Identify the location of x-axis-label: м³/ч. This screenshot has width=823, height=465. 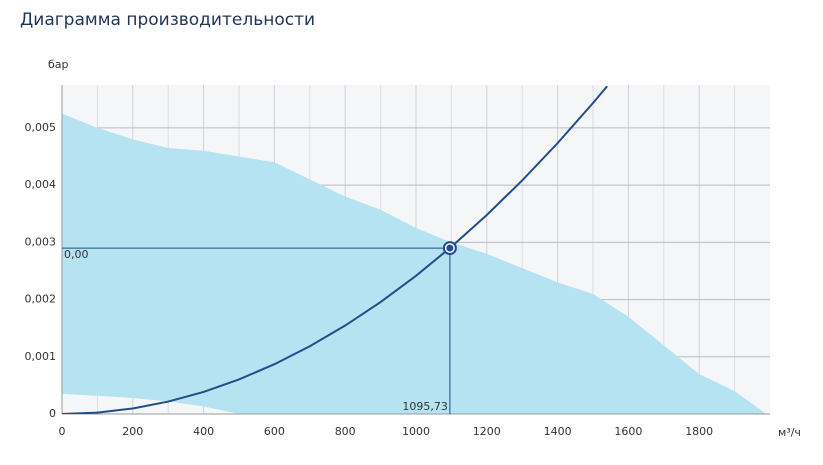
(789, 432).